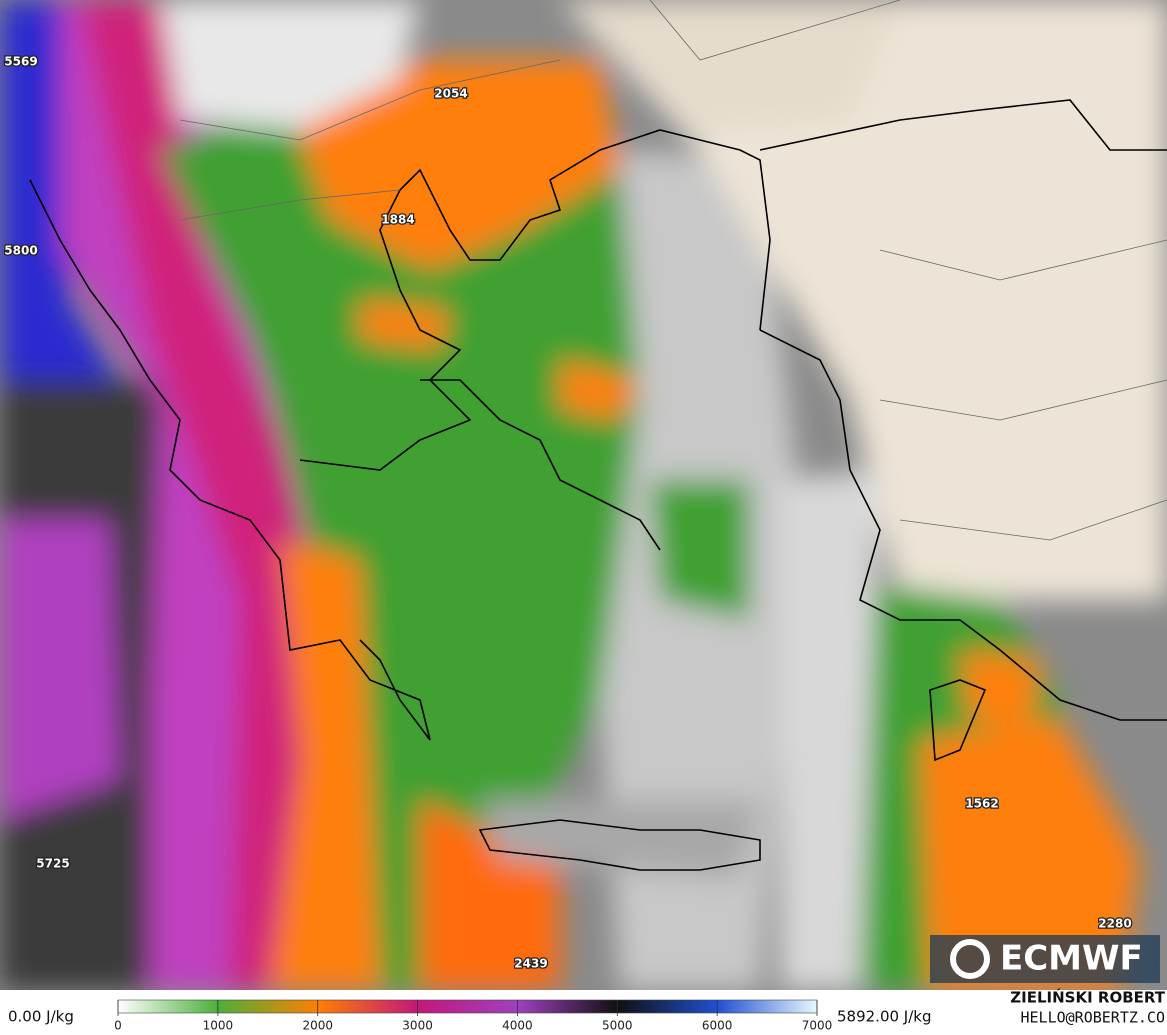 The image size is (1167, 1035). Describe the element at coordinates (467, 1006) in the screenshot. I see `colorbar` at that location.